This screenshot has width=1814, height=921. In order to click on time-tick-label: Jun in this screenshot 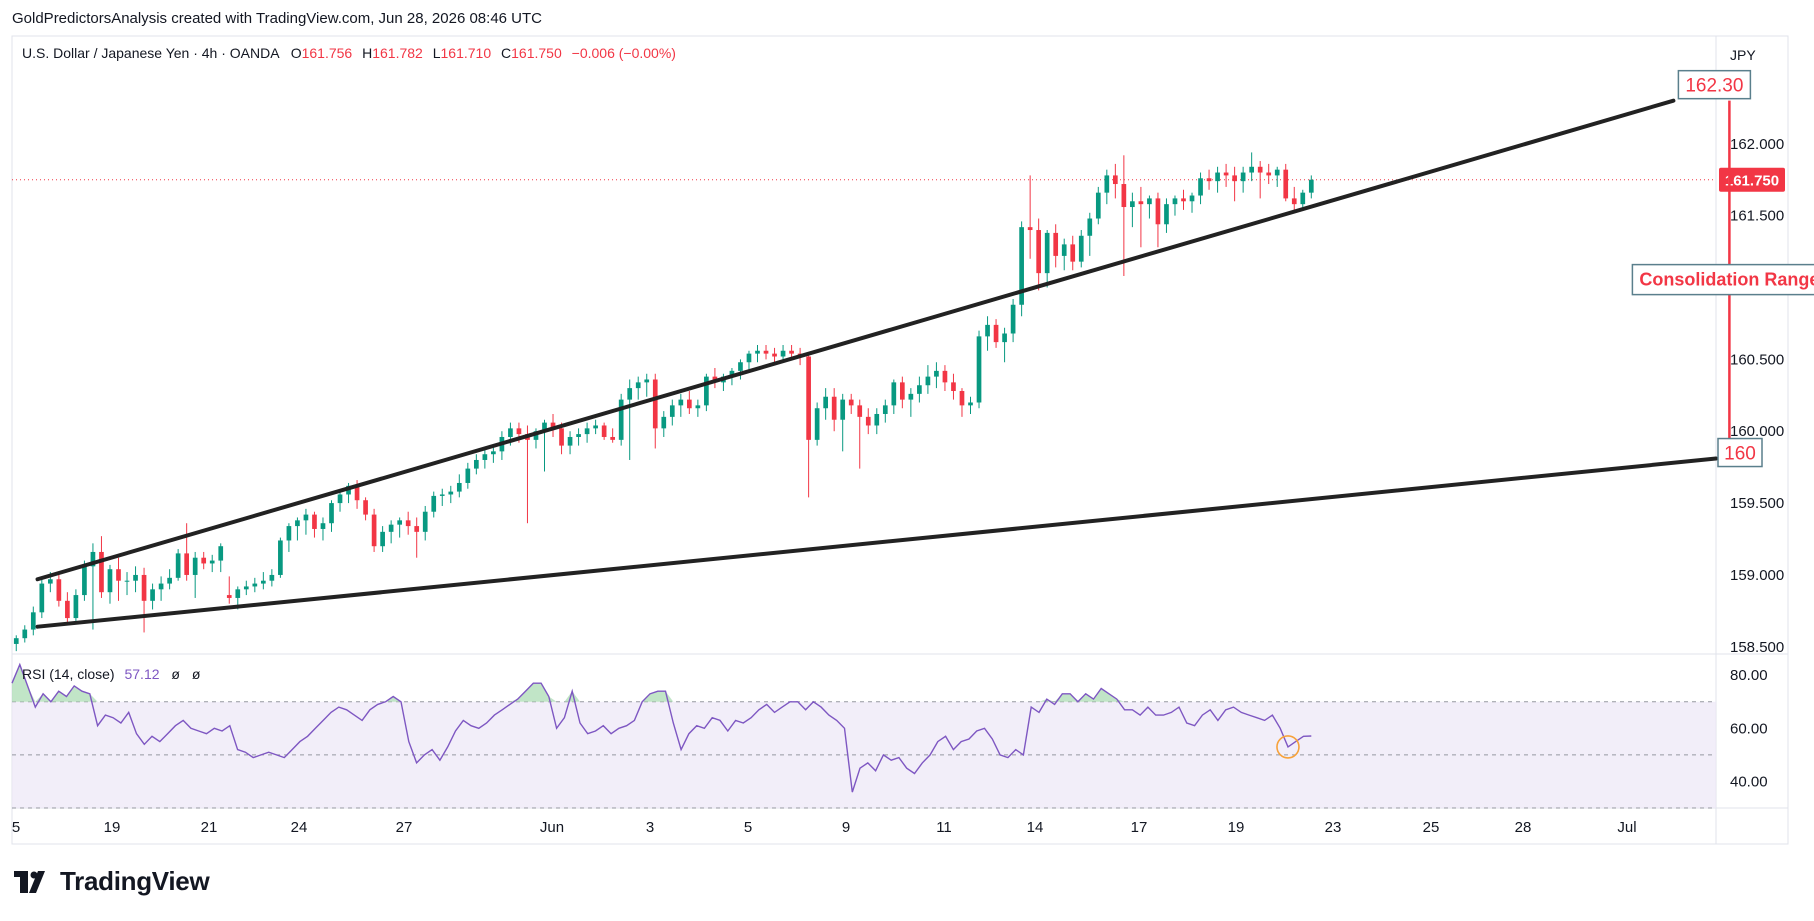, I will do `click(552, 827)`.